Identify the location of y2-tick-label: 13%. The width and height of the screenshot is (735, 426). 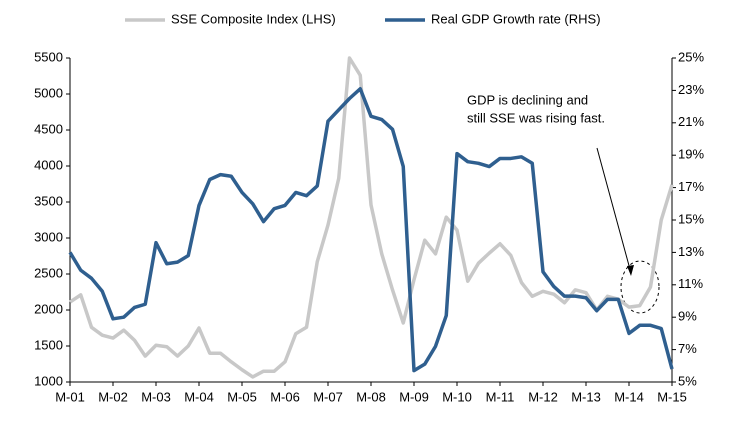
(691, 251).